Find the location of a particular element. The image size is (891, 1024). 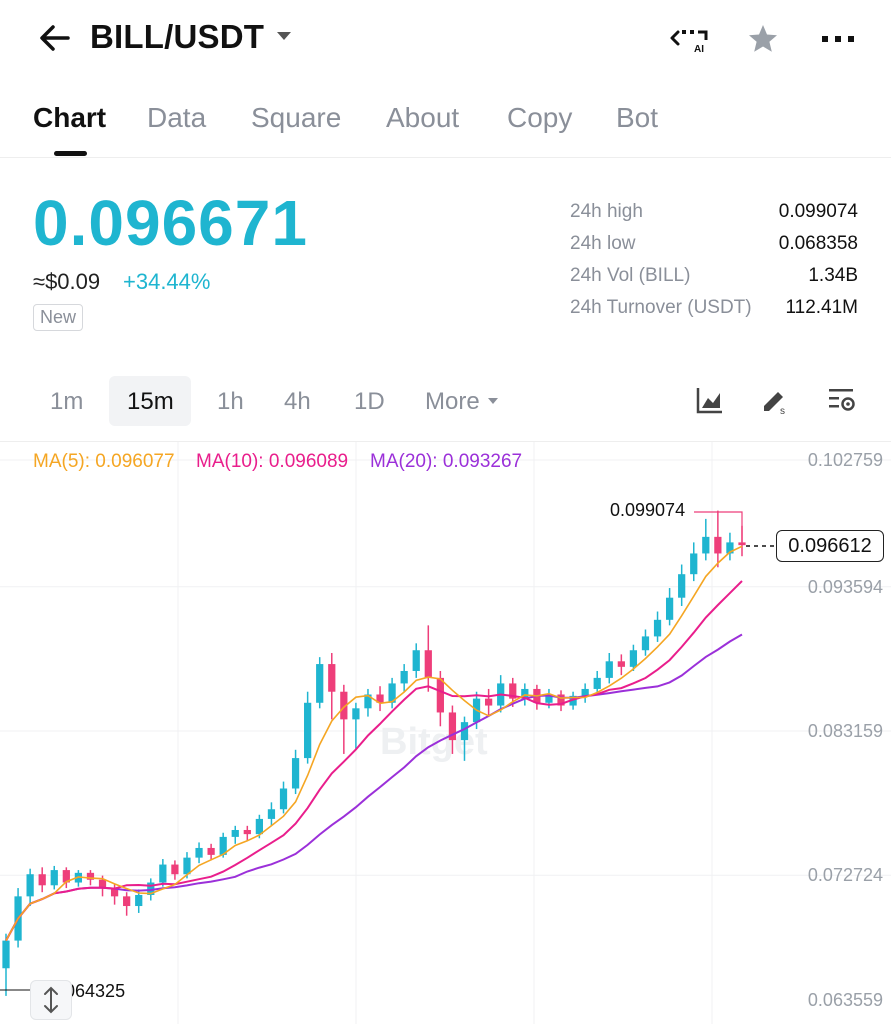

tab-bot: Bot is located at coordinates (637, 117).